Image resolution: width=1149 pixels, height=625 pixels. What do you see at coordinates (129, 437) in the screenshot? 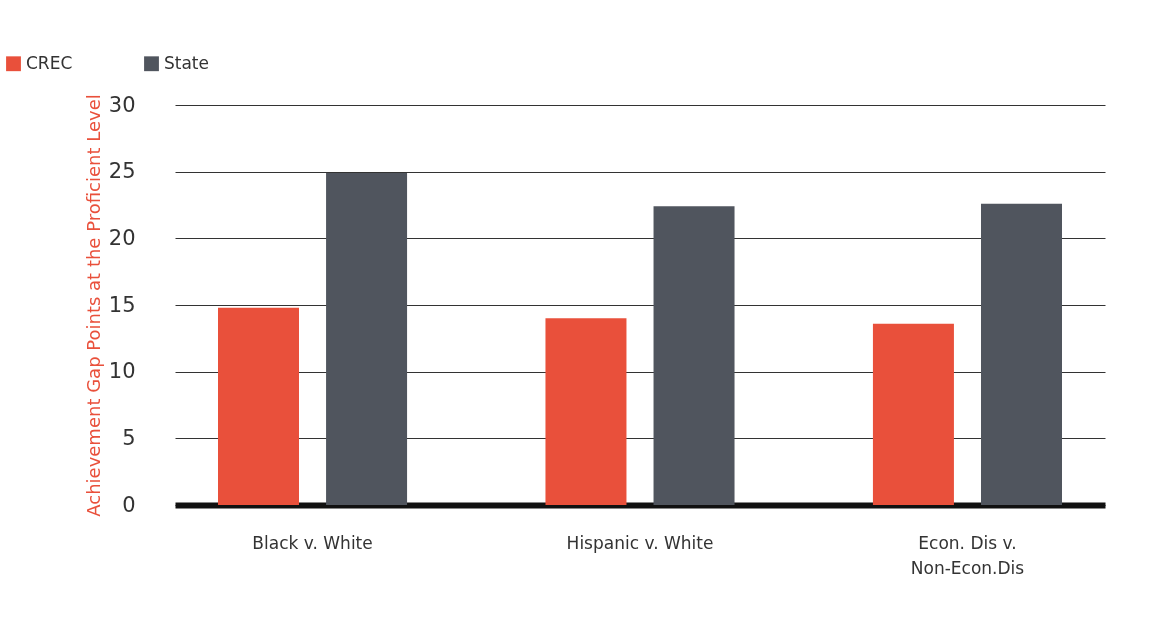
I see `y-tick-label: 5` at bounding box center [129, 437].